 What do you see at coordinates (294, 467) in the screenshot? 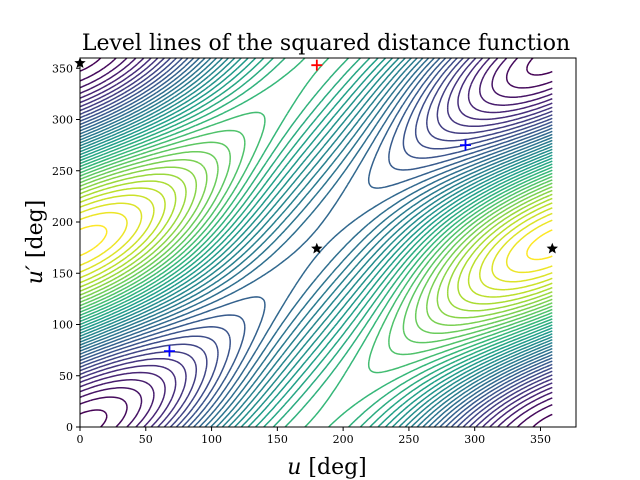
I see `x-axis-variable: u` at bounding box center [294, 467].